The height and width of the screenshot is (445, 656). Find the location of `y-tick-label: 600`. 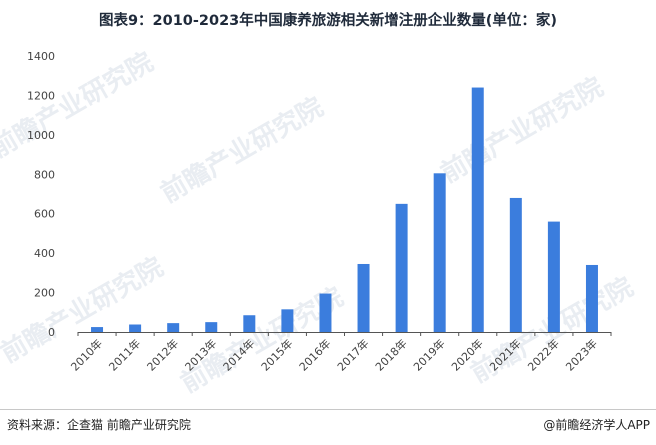

y-tick-label: 600 is located at coordinates (44, 214).